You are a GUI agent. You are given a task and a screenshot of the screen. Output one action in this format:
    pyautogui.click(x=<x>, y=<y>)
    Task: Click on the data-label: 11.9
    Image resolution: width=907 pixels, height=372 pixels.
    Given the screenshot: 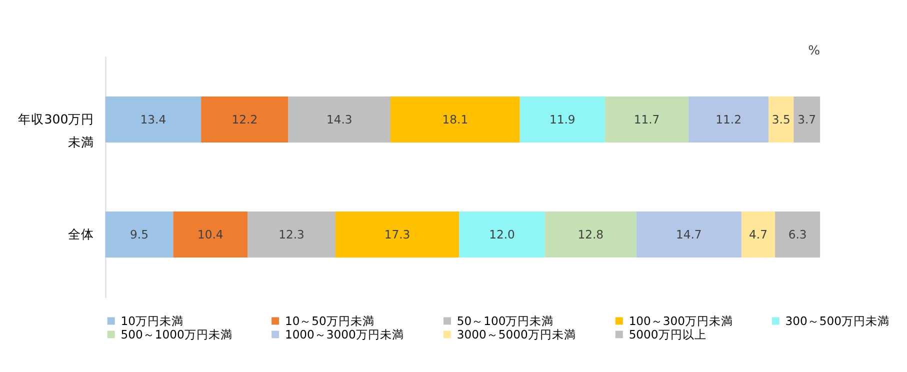 What is the action you would take?
    pyautogui.click(x=563, y=119)
    